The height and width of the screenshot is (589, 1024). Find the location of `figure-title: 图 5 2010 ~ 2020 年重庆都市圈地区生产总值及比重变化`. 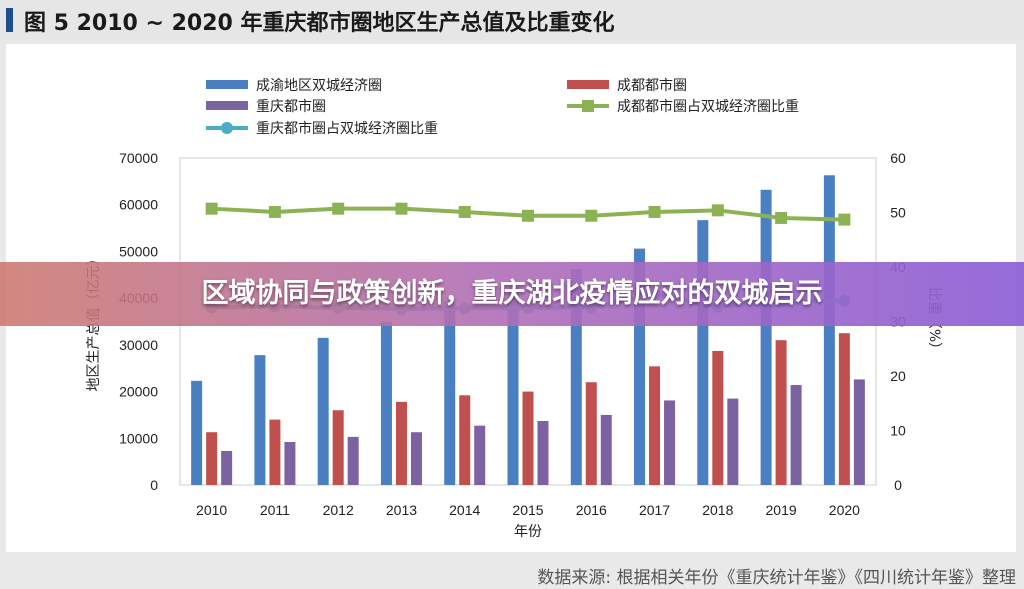

figure-title: 图 5 2010 ~ 2020 年重庆都市圈地区生产总值及比重变化 is located at coordinates (319, 23).